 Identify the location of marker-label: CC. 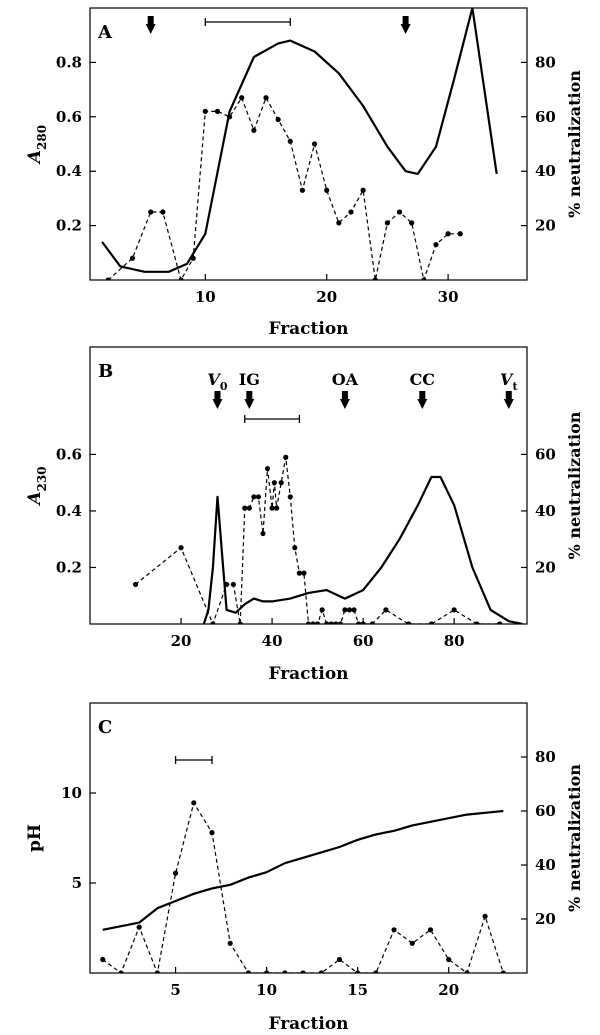
(422, 379).